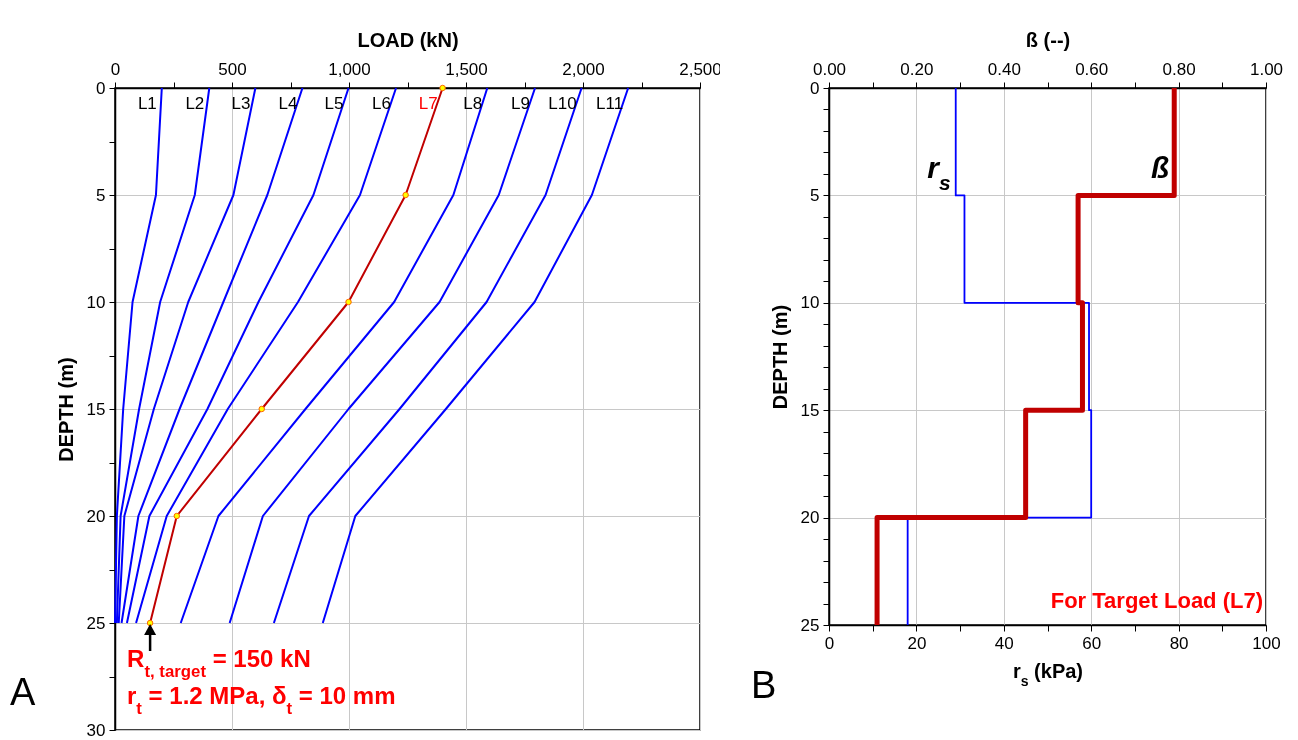 This screenshot has height=740, width=1298. I want to click on annotation: r$_{t}$ = 1.2 MPa, δ$_{t}$ = 10 mm, so click(261, 700).